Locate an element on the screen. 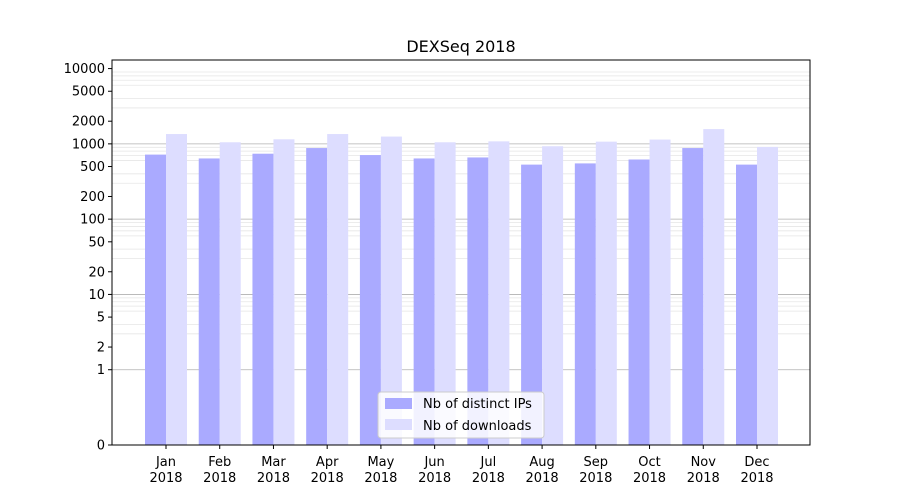 The height and width of the screenshot is (500, 900). x-tick-label-month: Aug is located at coordinates (541, 462).